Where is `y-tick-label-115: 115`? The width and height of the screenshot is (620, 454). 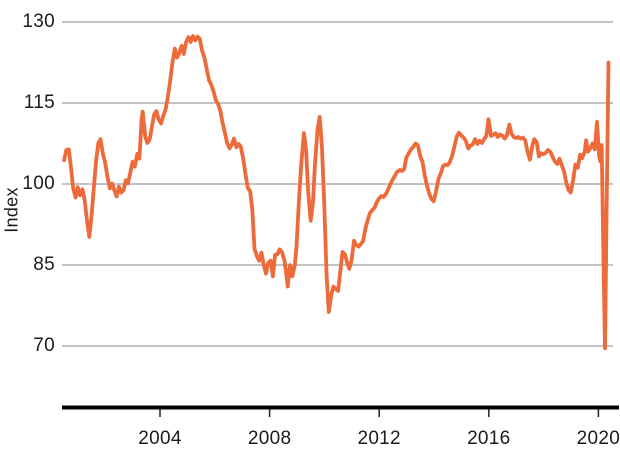
y-tick-label-115: 115 is located at coordinates (39, 102).